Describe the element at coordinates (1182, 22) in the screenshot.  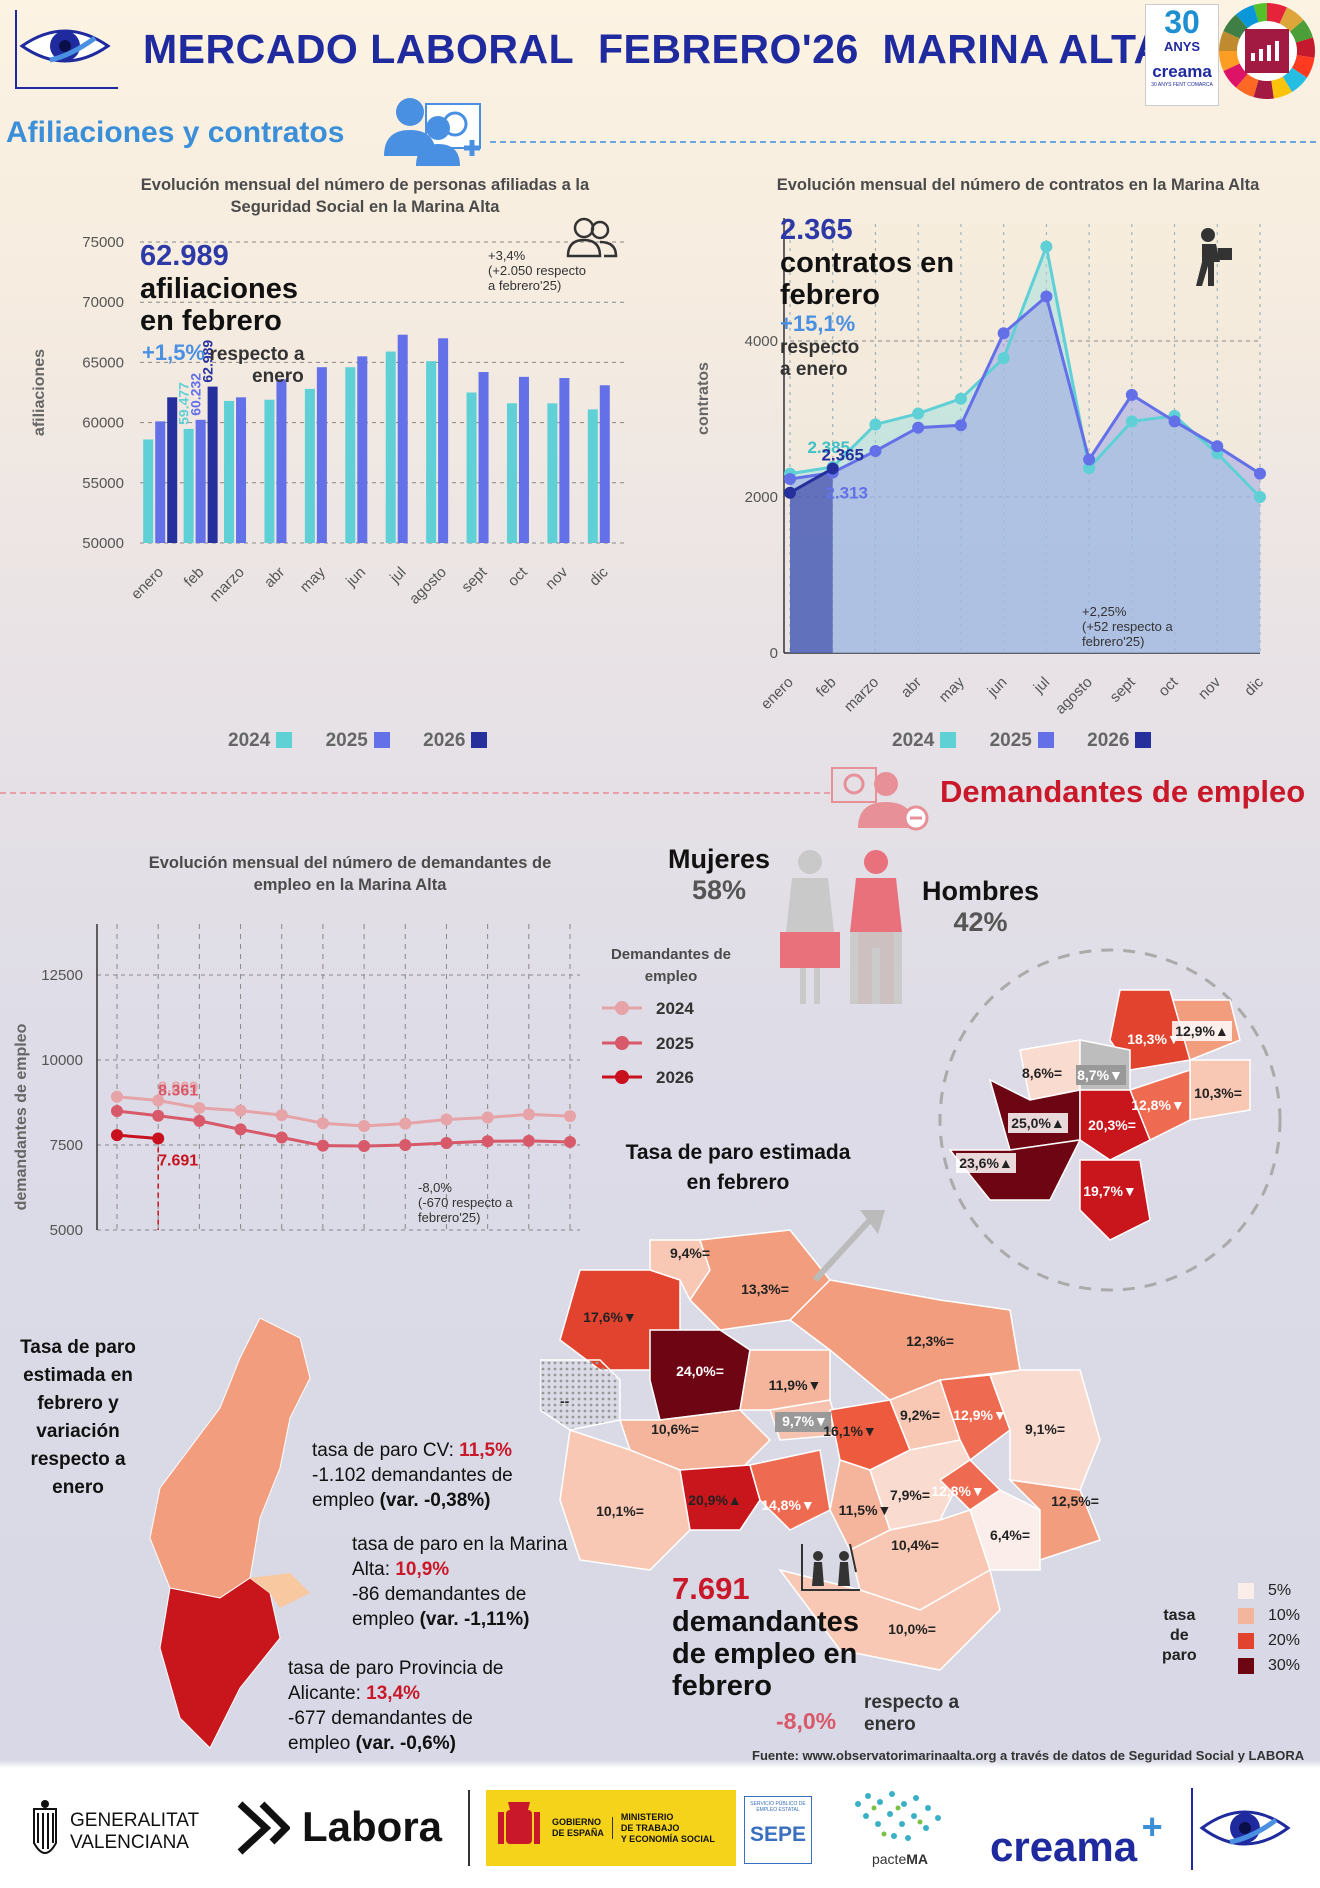
I see `badge-number: 30` at that location.